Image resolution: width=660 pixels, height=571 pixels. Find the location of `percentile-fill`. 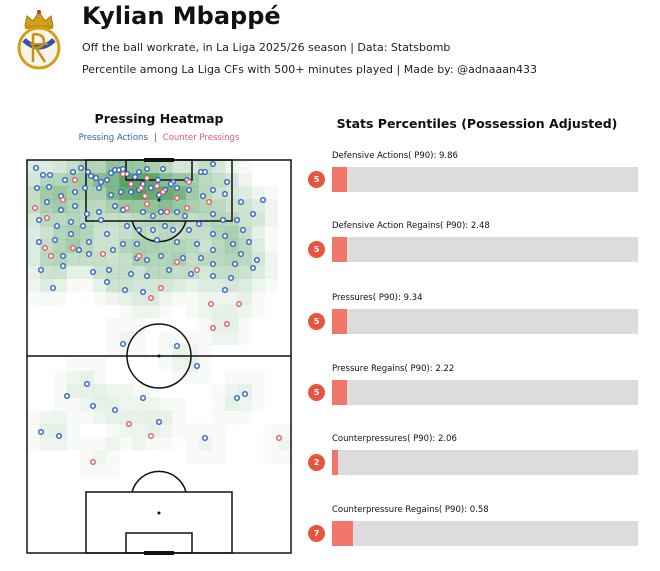

percentile-fill is located at coordinates (343, 533).